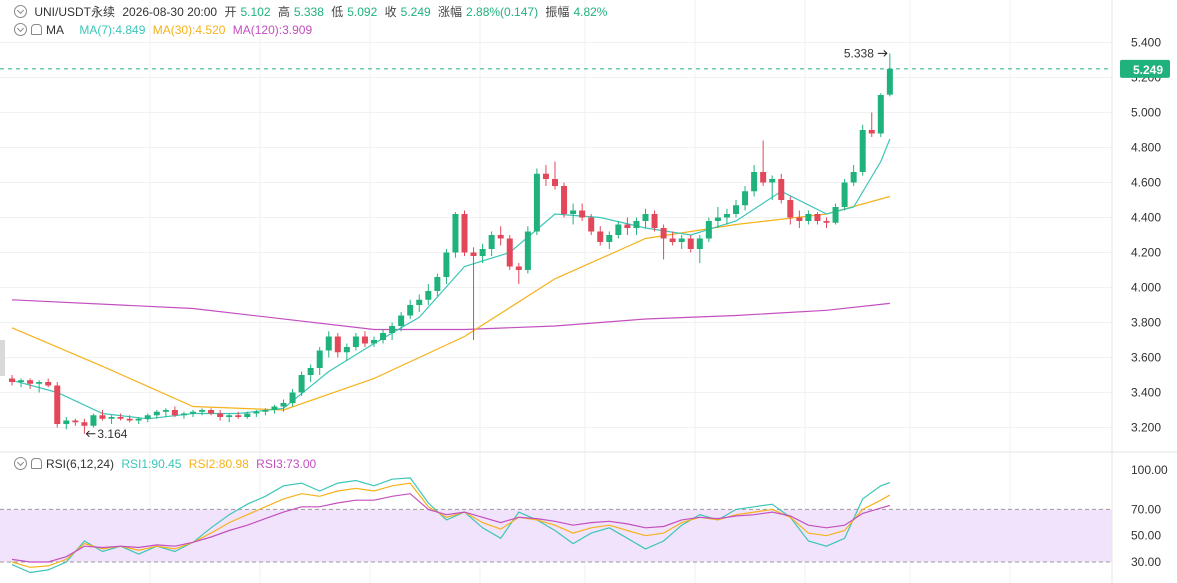 This screenshot has height=583, width=1177. What do you see at coordinates (337, 12) in the screenshot?
I see `low-label: 低` at bounding box center [337, 12].